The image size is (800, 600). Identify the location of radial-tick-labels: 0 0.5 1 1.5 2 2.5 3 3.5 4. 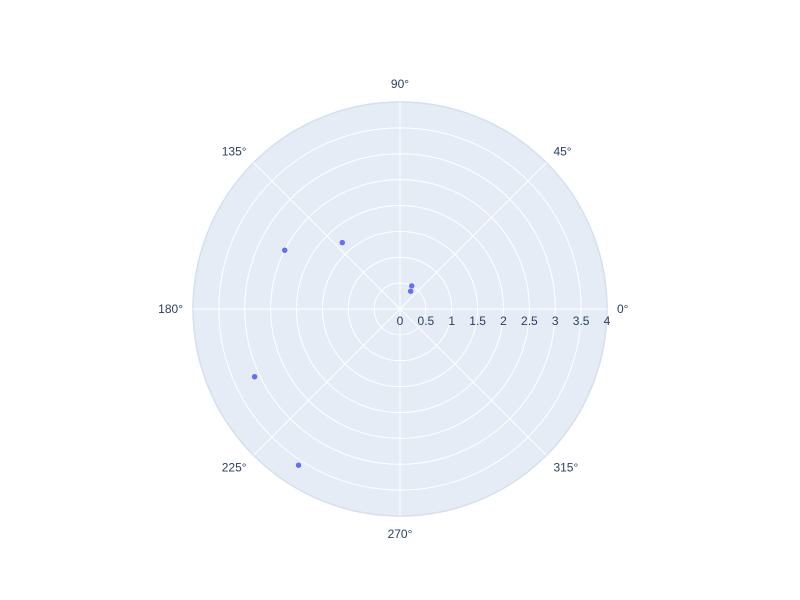
(504, 321).